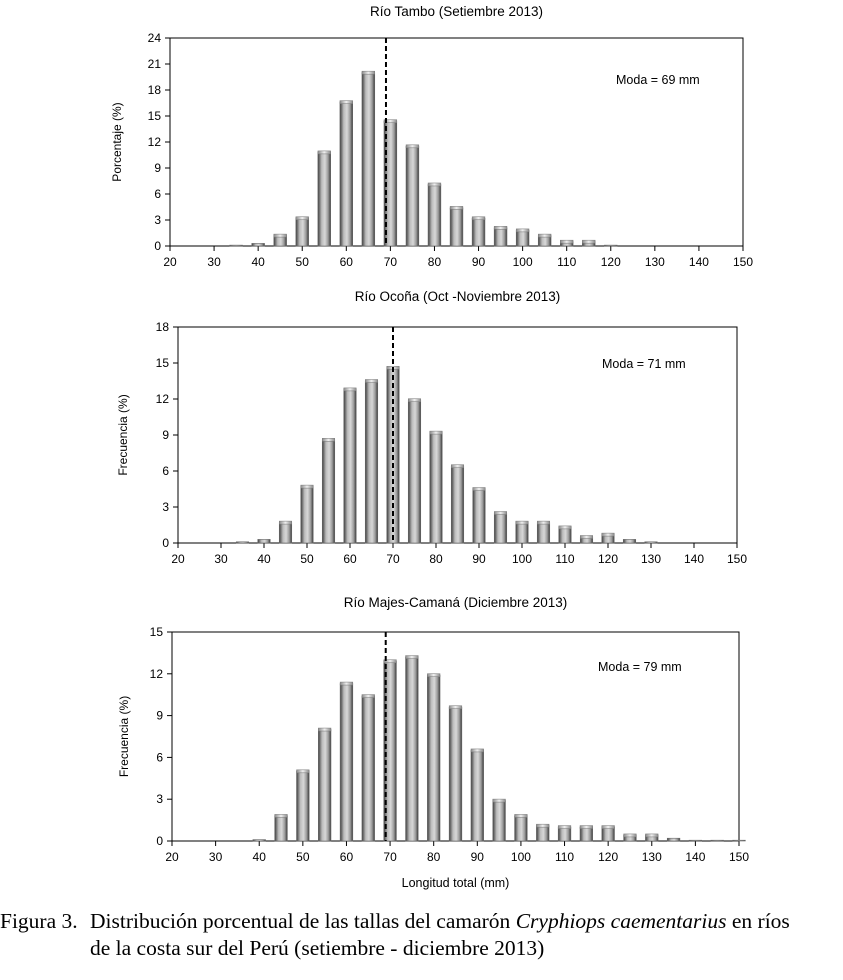  What do you see at coordinates (157, 194) in the screenshot?
I see `y-tick-label: 6` at bounding box center [157, 194].